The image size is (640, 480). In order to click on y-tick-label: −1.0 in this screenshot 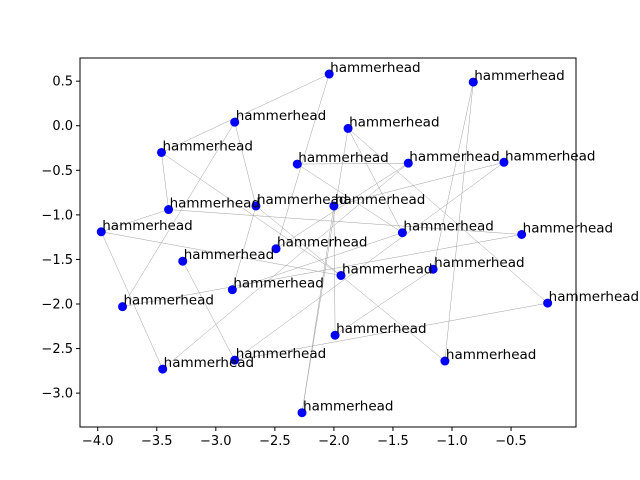, I will do `click(57, 215)`.